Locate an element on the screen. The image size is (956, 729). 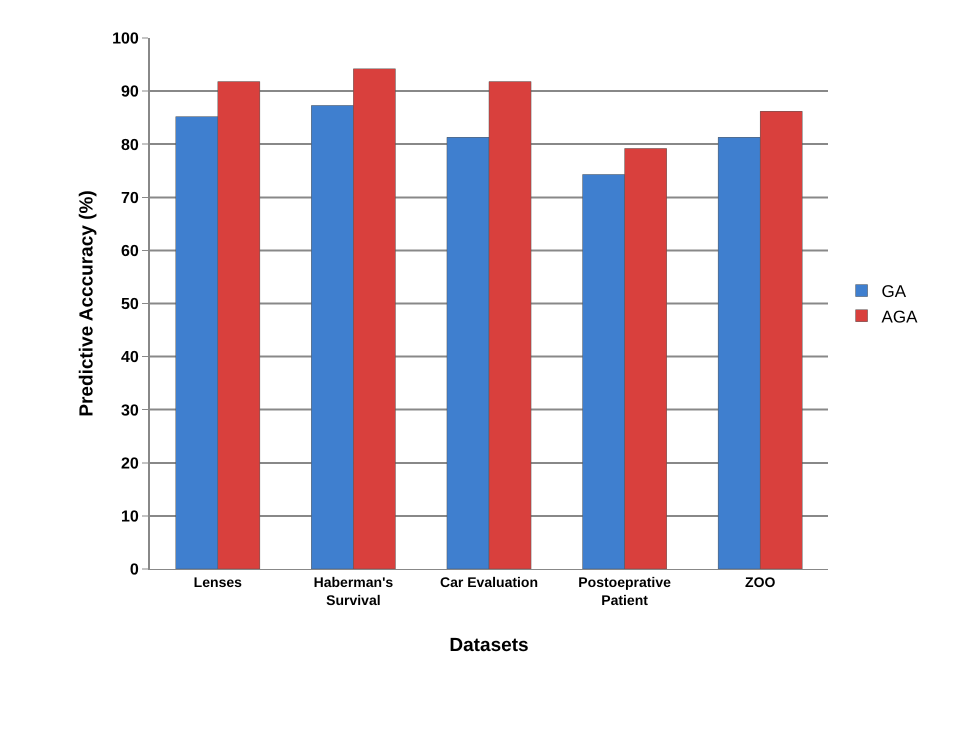
x-tick-label: Lenses is located at coordinates (218, 582).